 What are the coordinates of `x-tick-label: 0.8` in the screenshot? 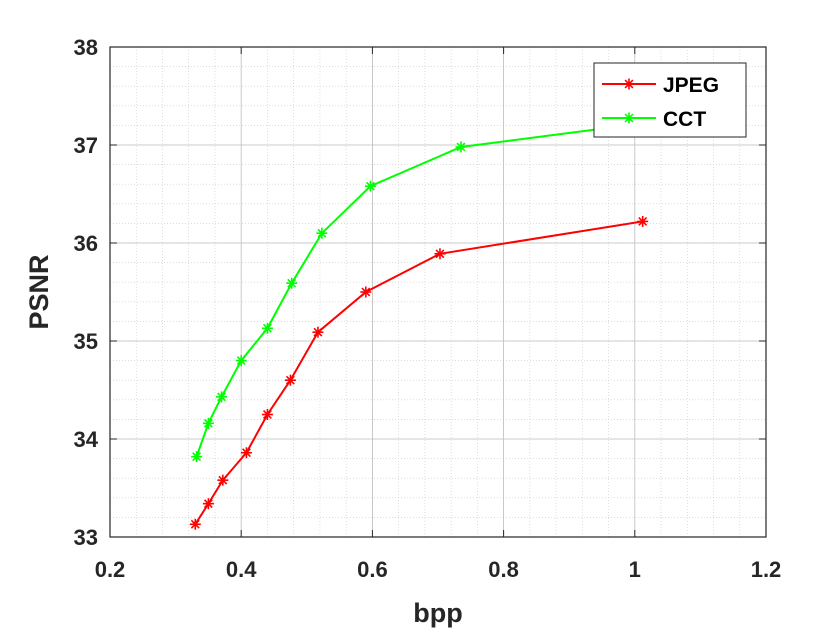 It's located at (503, 569).